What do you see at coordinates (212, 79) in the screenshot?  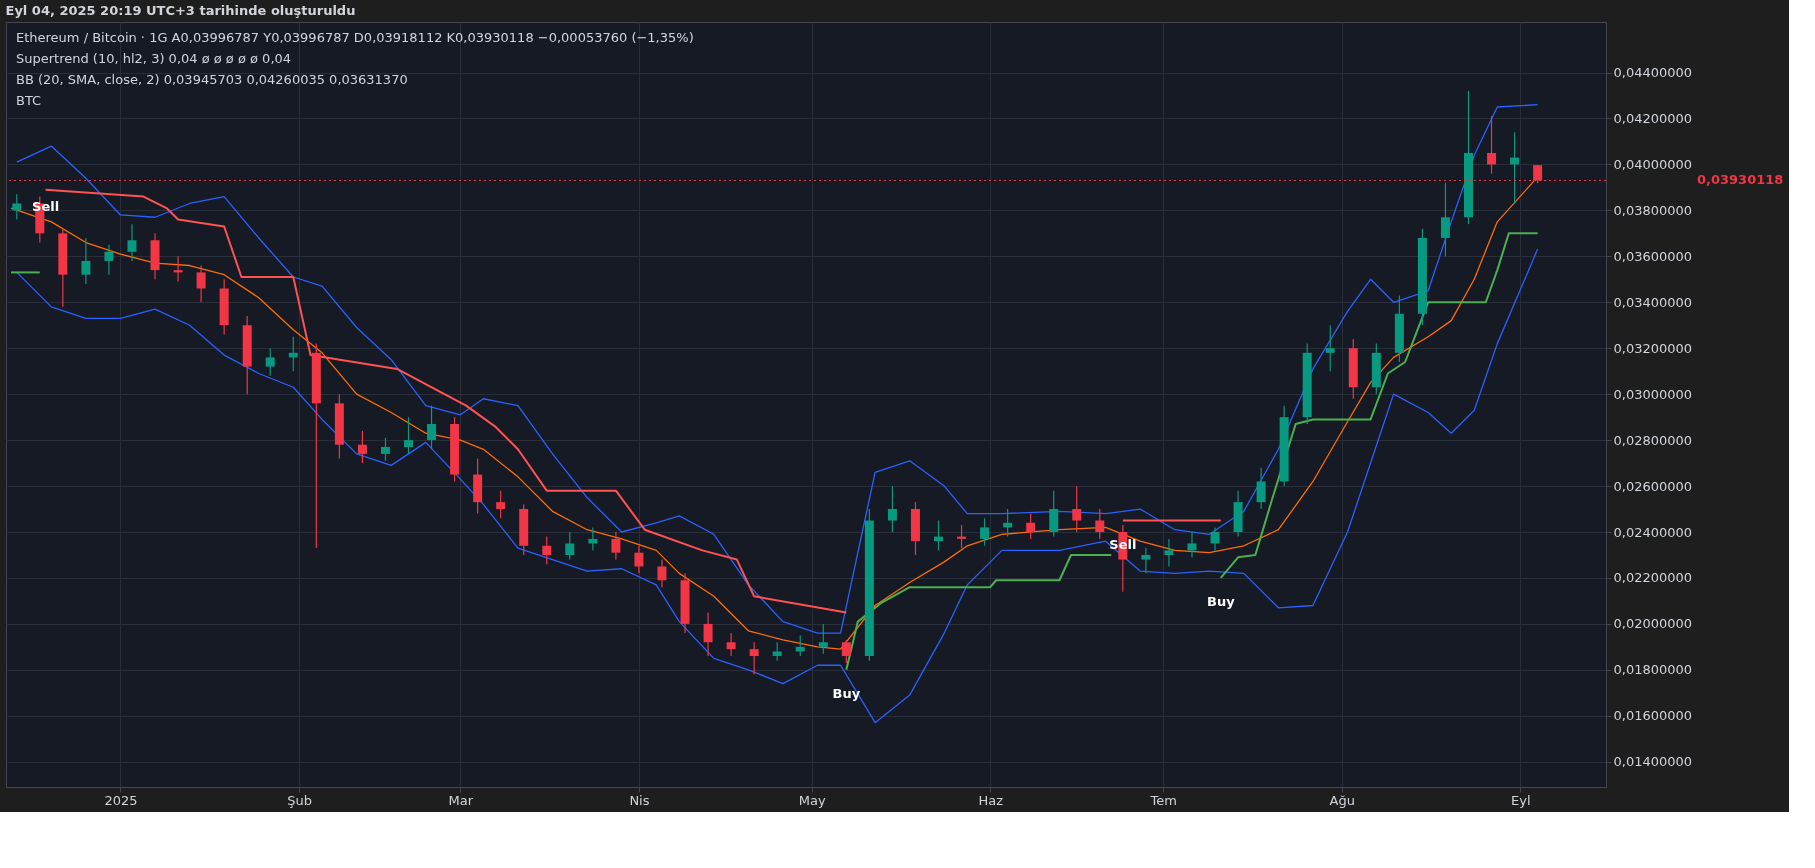 I see `annotation: BB (20, SMA, close, 2) 0,03945703 0,04260035 0,03631370` at bounding box center [212, 79].